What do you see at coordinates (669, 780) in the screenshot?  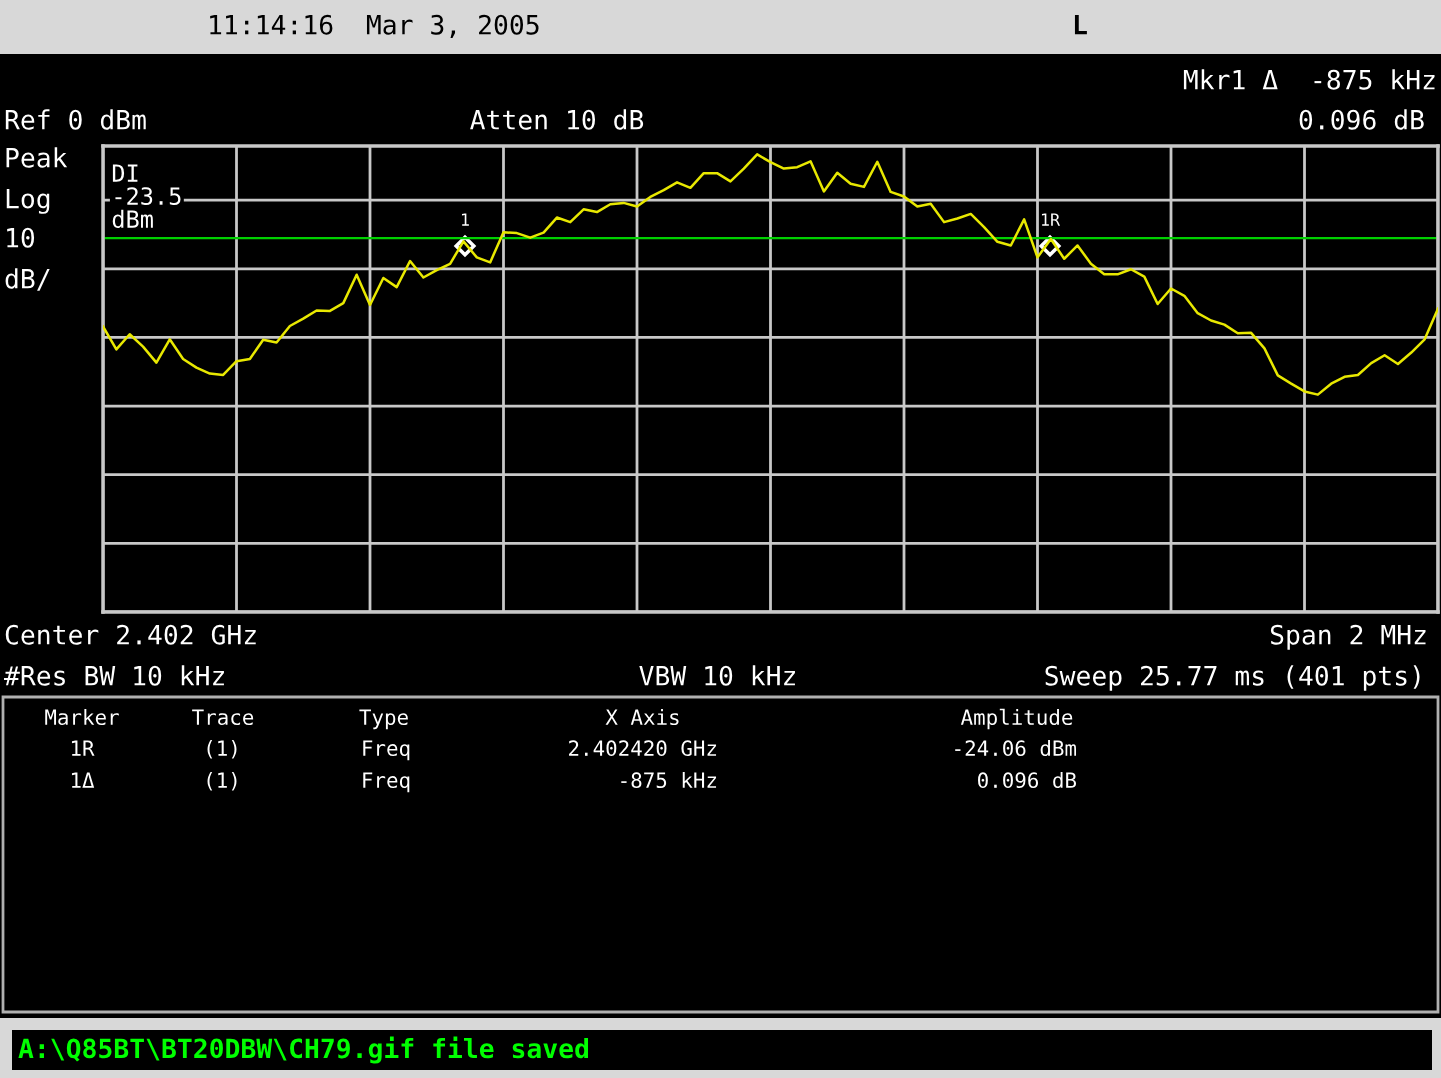 I see `text: -875 kHz` at bounding box center [669, 780].